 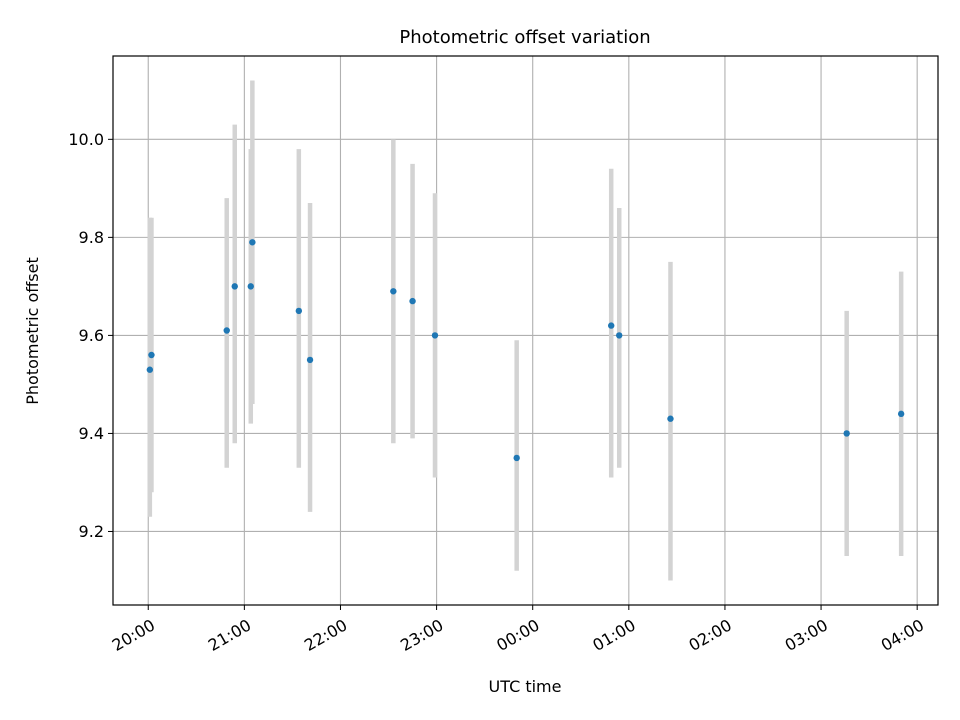 I want to click on y-tick-label: 9.8, so click(x=91, y=237).